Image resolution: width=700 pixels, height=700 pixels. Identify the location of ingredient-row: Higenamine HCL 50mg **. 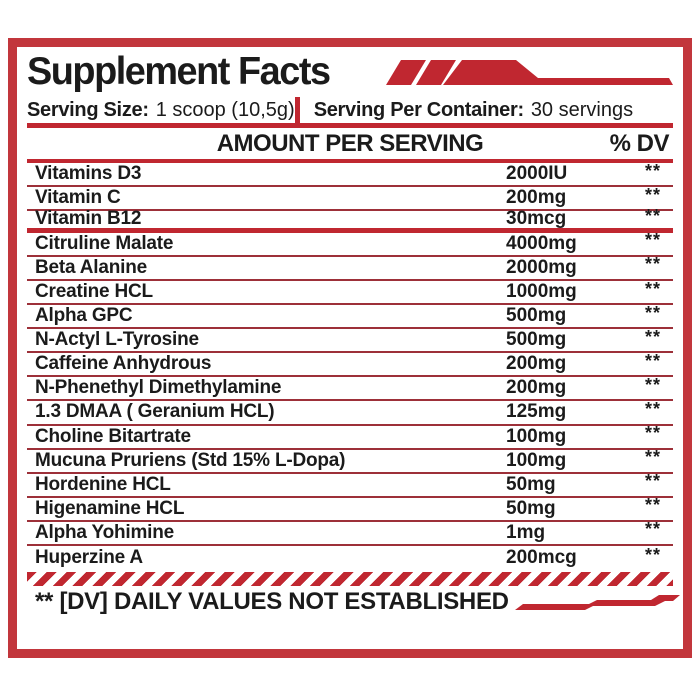
(350, 508).